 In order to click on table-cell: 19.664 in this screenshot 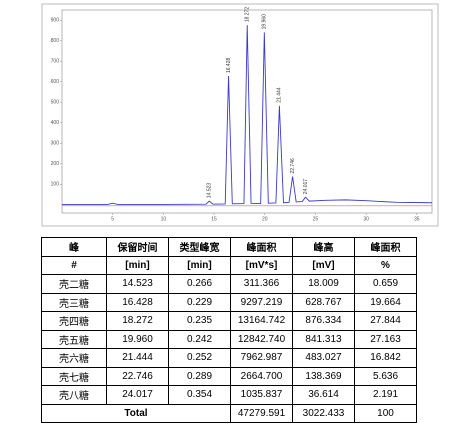, I will do `click(385, 302)`.